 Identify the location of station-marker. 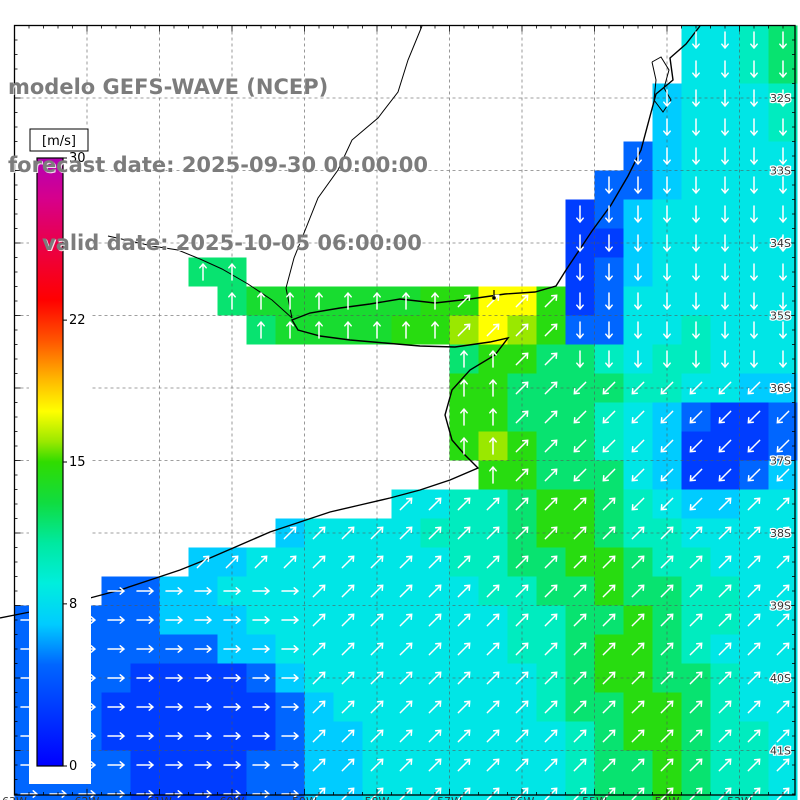
(494, 295).